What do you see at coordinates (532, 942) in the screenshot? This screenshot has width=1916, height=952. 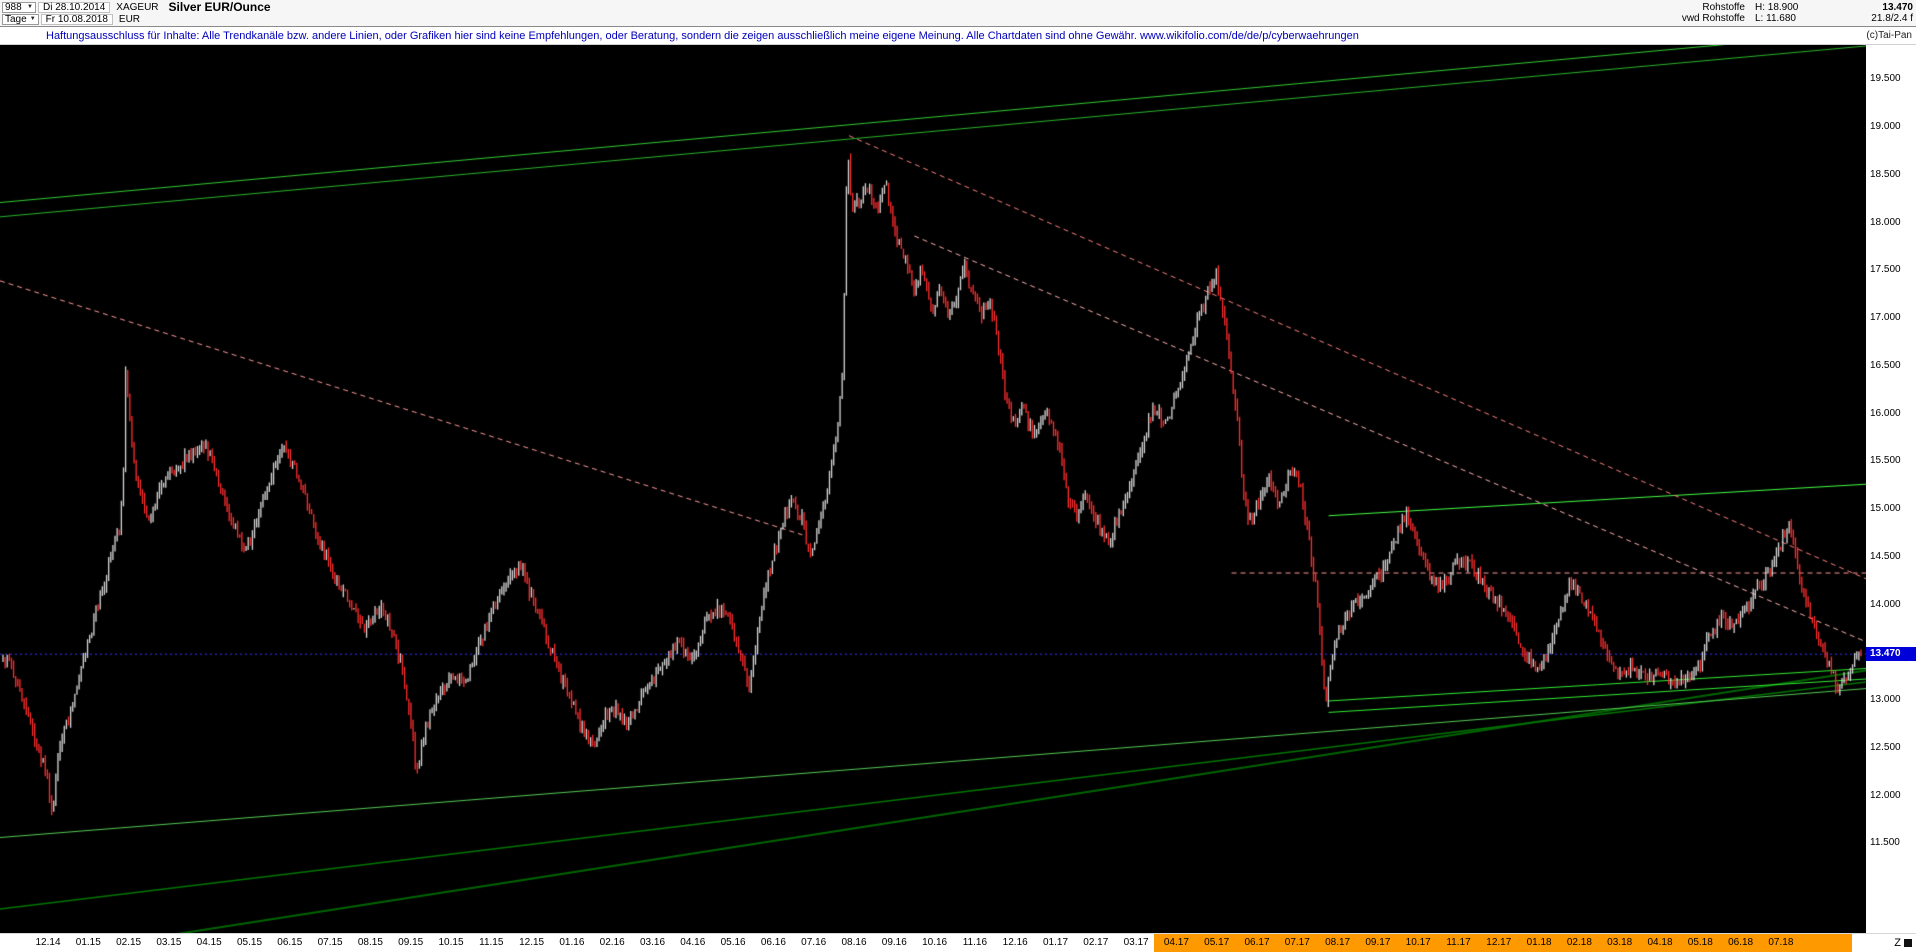 I see `x-tick-label: 12.15` at bounding box center [532, 942].